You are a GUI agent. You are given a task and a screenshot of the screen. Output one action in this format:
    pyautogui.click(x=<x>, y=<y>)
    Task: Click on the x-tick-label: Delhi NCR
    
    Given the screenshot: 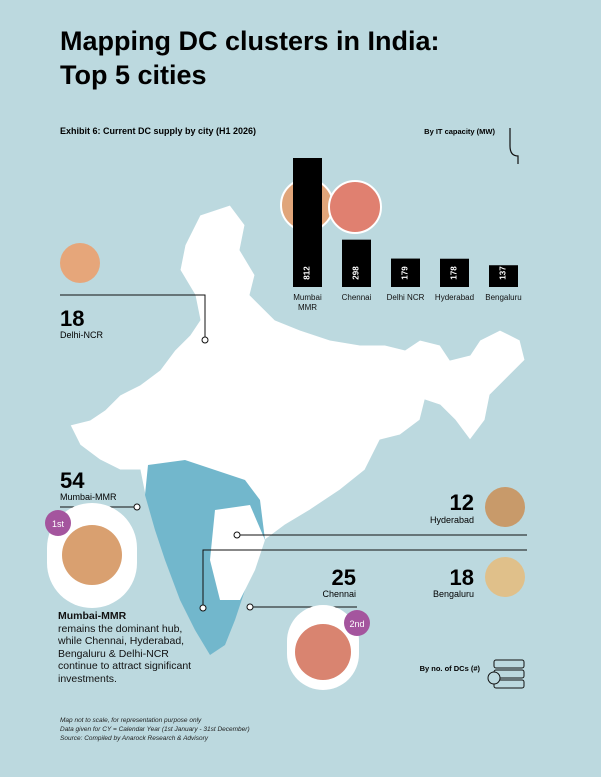 What is the action you would take?
    pyautogui.click(x=405, y=297)
    